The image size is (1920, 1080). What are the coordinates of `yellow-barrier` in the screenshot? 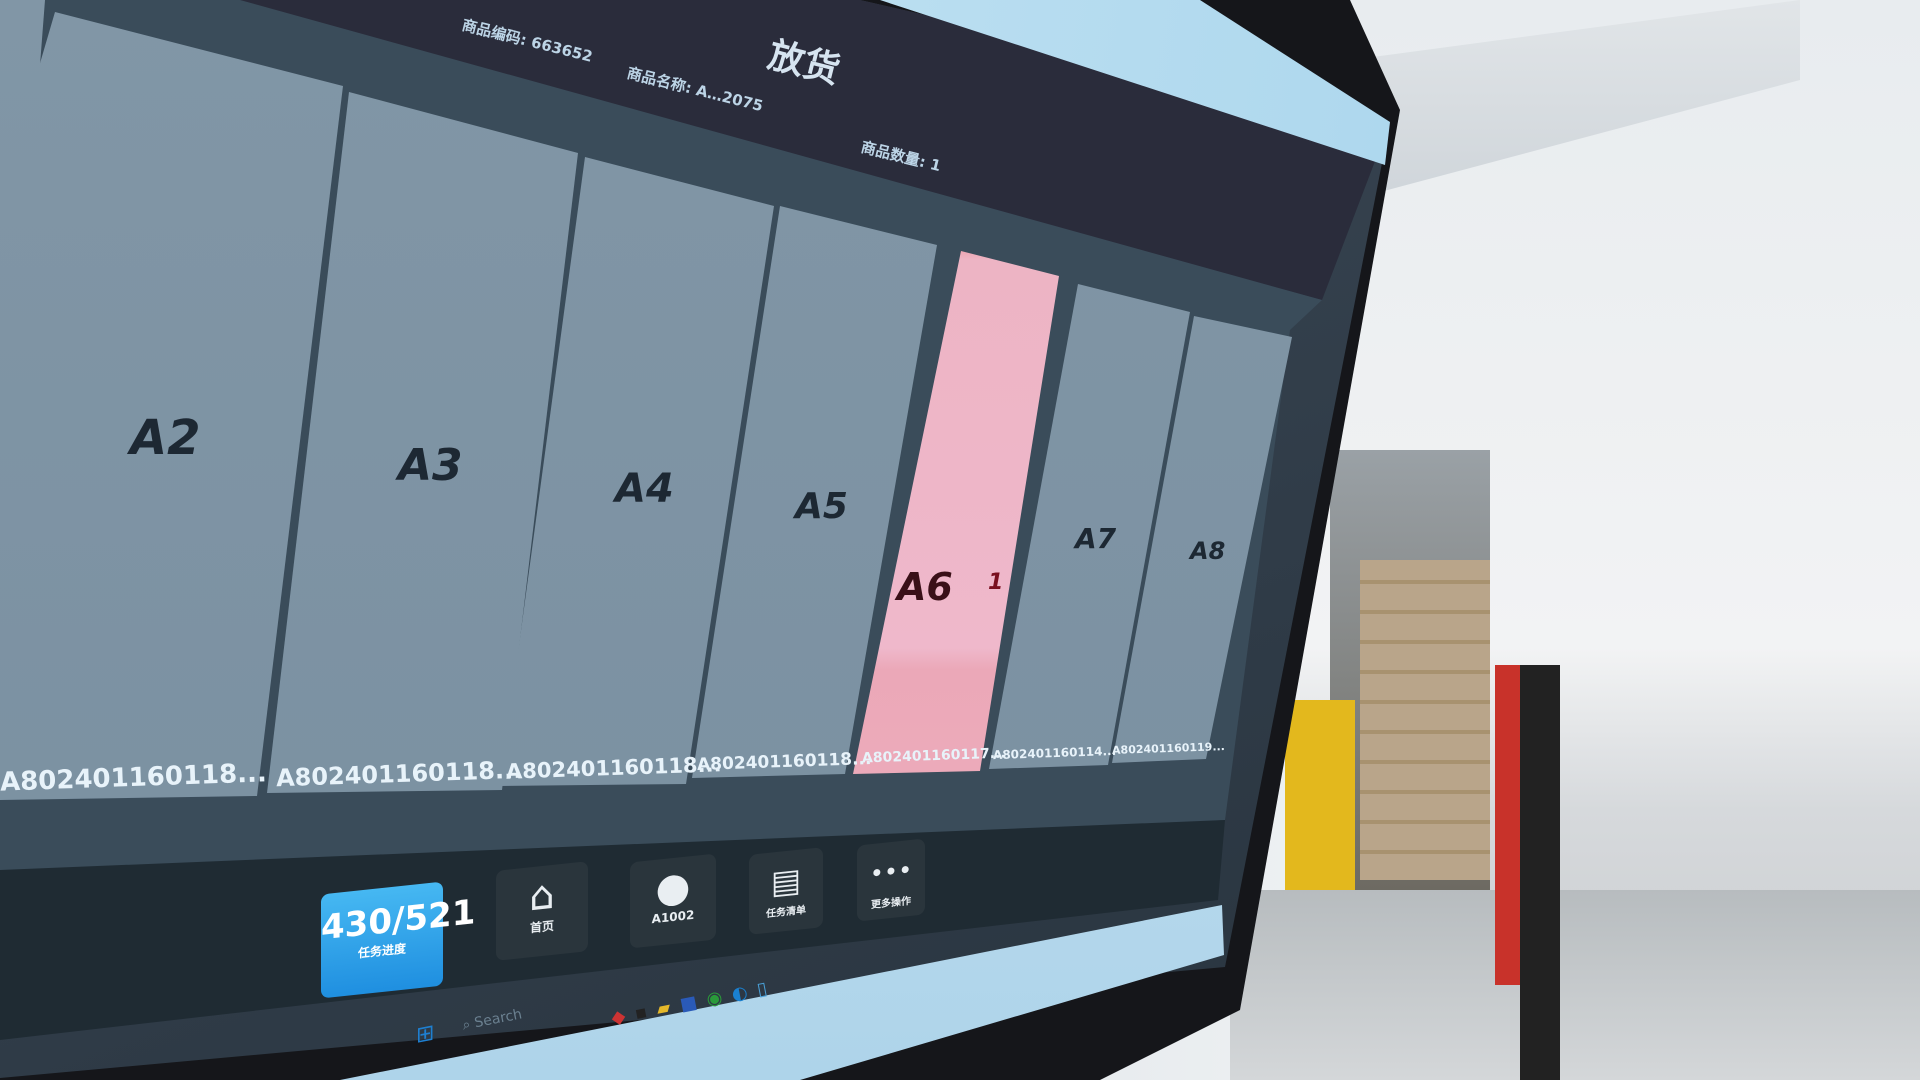 It's located at (1320, 795).